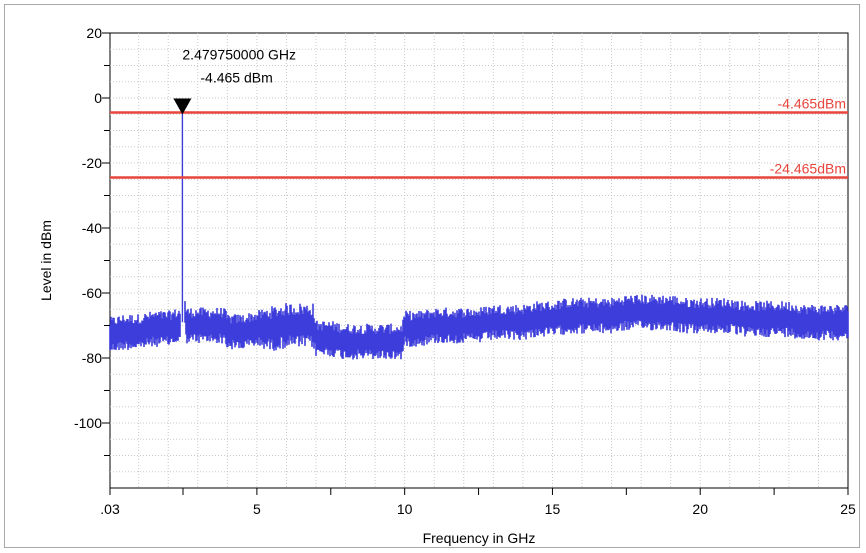 This screenshot has height=553, width=866. Describe the element at coordinates (92, 293) in the screenshot. I see `y-tick-label: -60` at that location.